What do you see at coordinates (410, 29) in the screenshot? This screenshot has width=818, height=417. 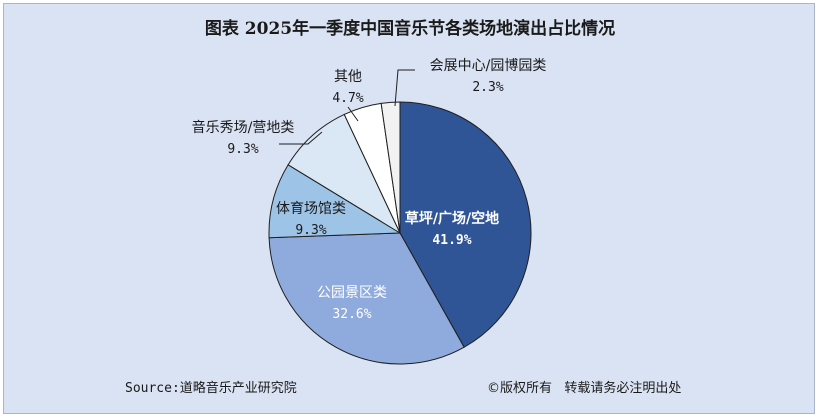 I see `chart-title: 图表 2025年一季度中国音乐节各类场地演出占比情况` at bounding box center [410, 29].